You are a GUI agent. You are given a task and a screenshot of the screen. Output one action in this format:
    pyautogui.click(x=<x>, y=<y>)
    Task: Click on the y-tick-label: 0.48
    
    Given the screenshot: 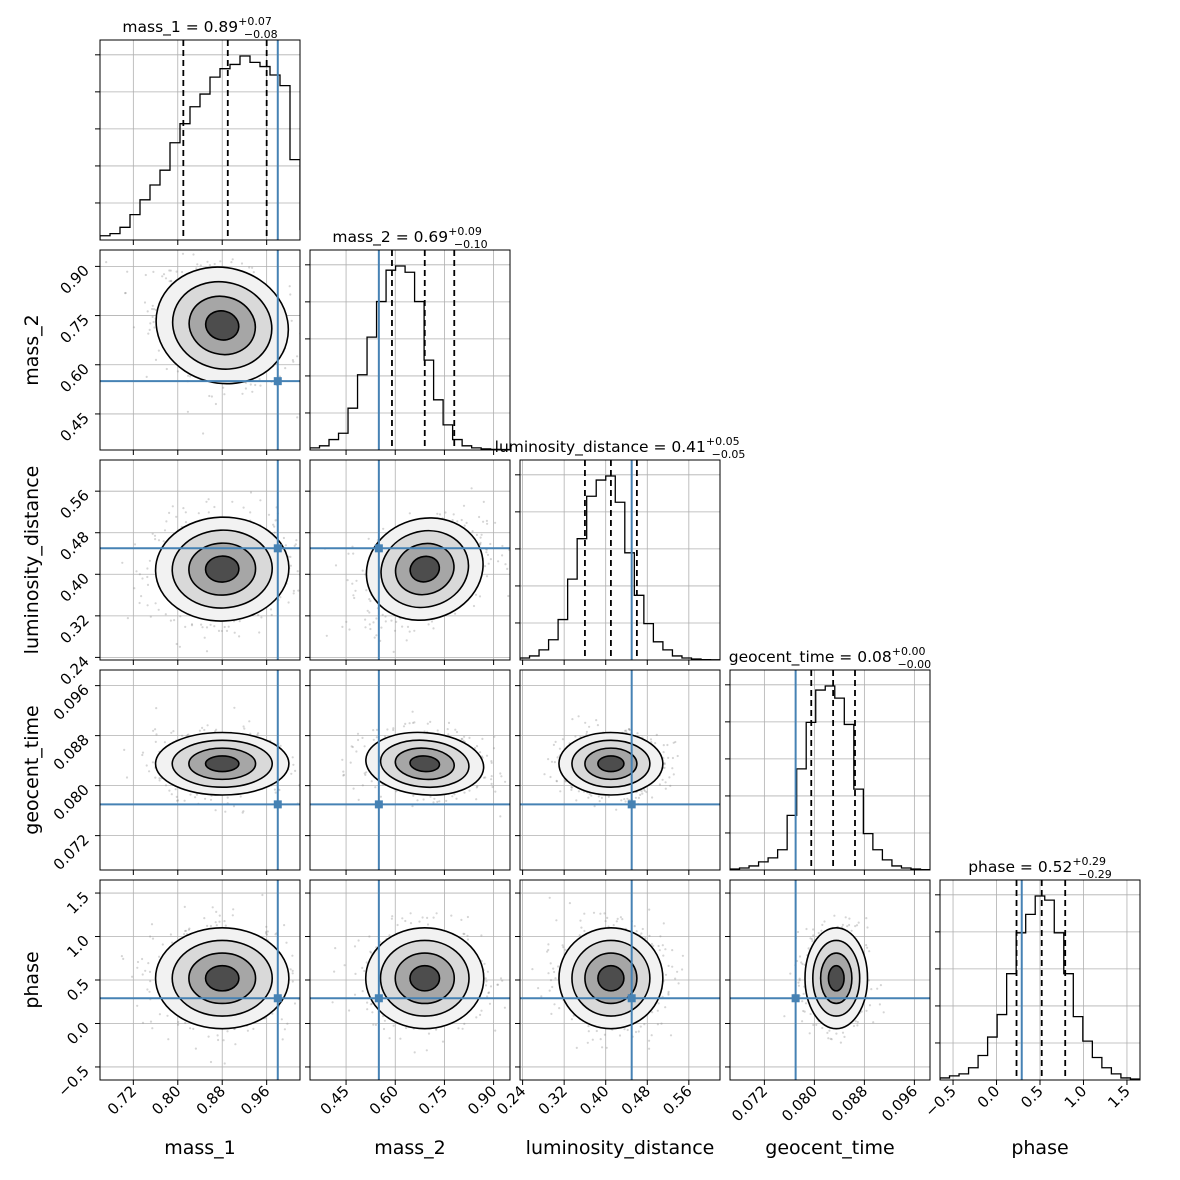 What is the action you would take?
    pyautogui.click(x=74, y=546)
    